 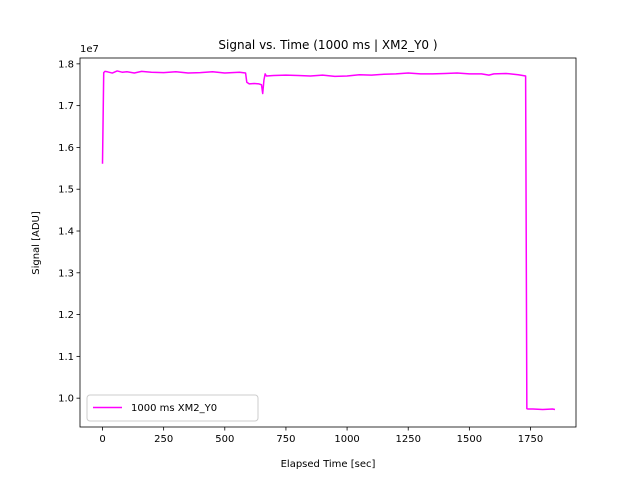 What do you see at coordinates (66, 273) in the screenshot?
I see `y-tick-label: 1.3` at bounding box center [66, 273].